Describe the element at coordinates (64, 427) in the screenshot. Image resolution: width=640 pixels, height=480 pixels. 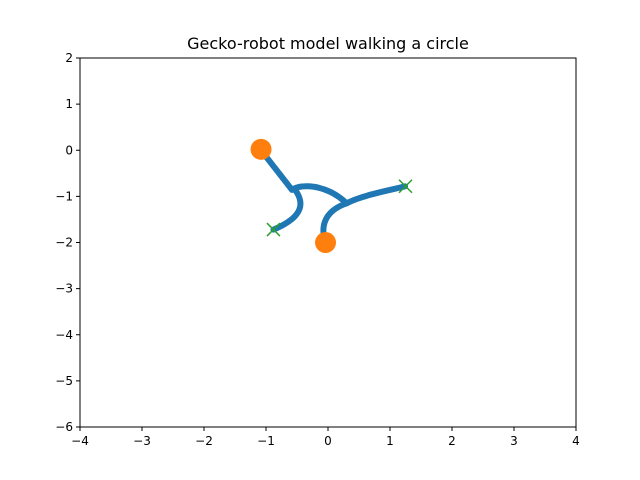
I see `y-tick-label: −6` at that location.